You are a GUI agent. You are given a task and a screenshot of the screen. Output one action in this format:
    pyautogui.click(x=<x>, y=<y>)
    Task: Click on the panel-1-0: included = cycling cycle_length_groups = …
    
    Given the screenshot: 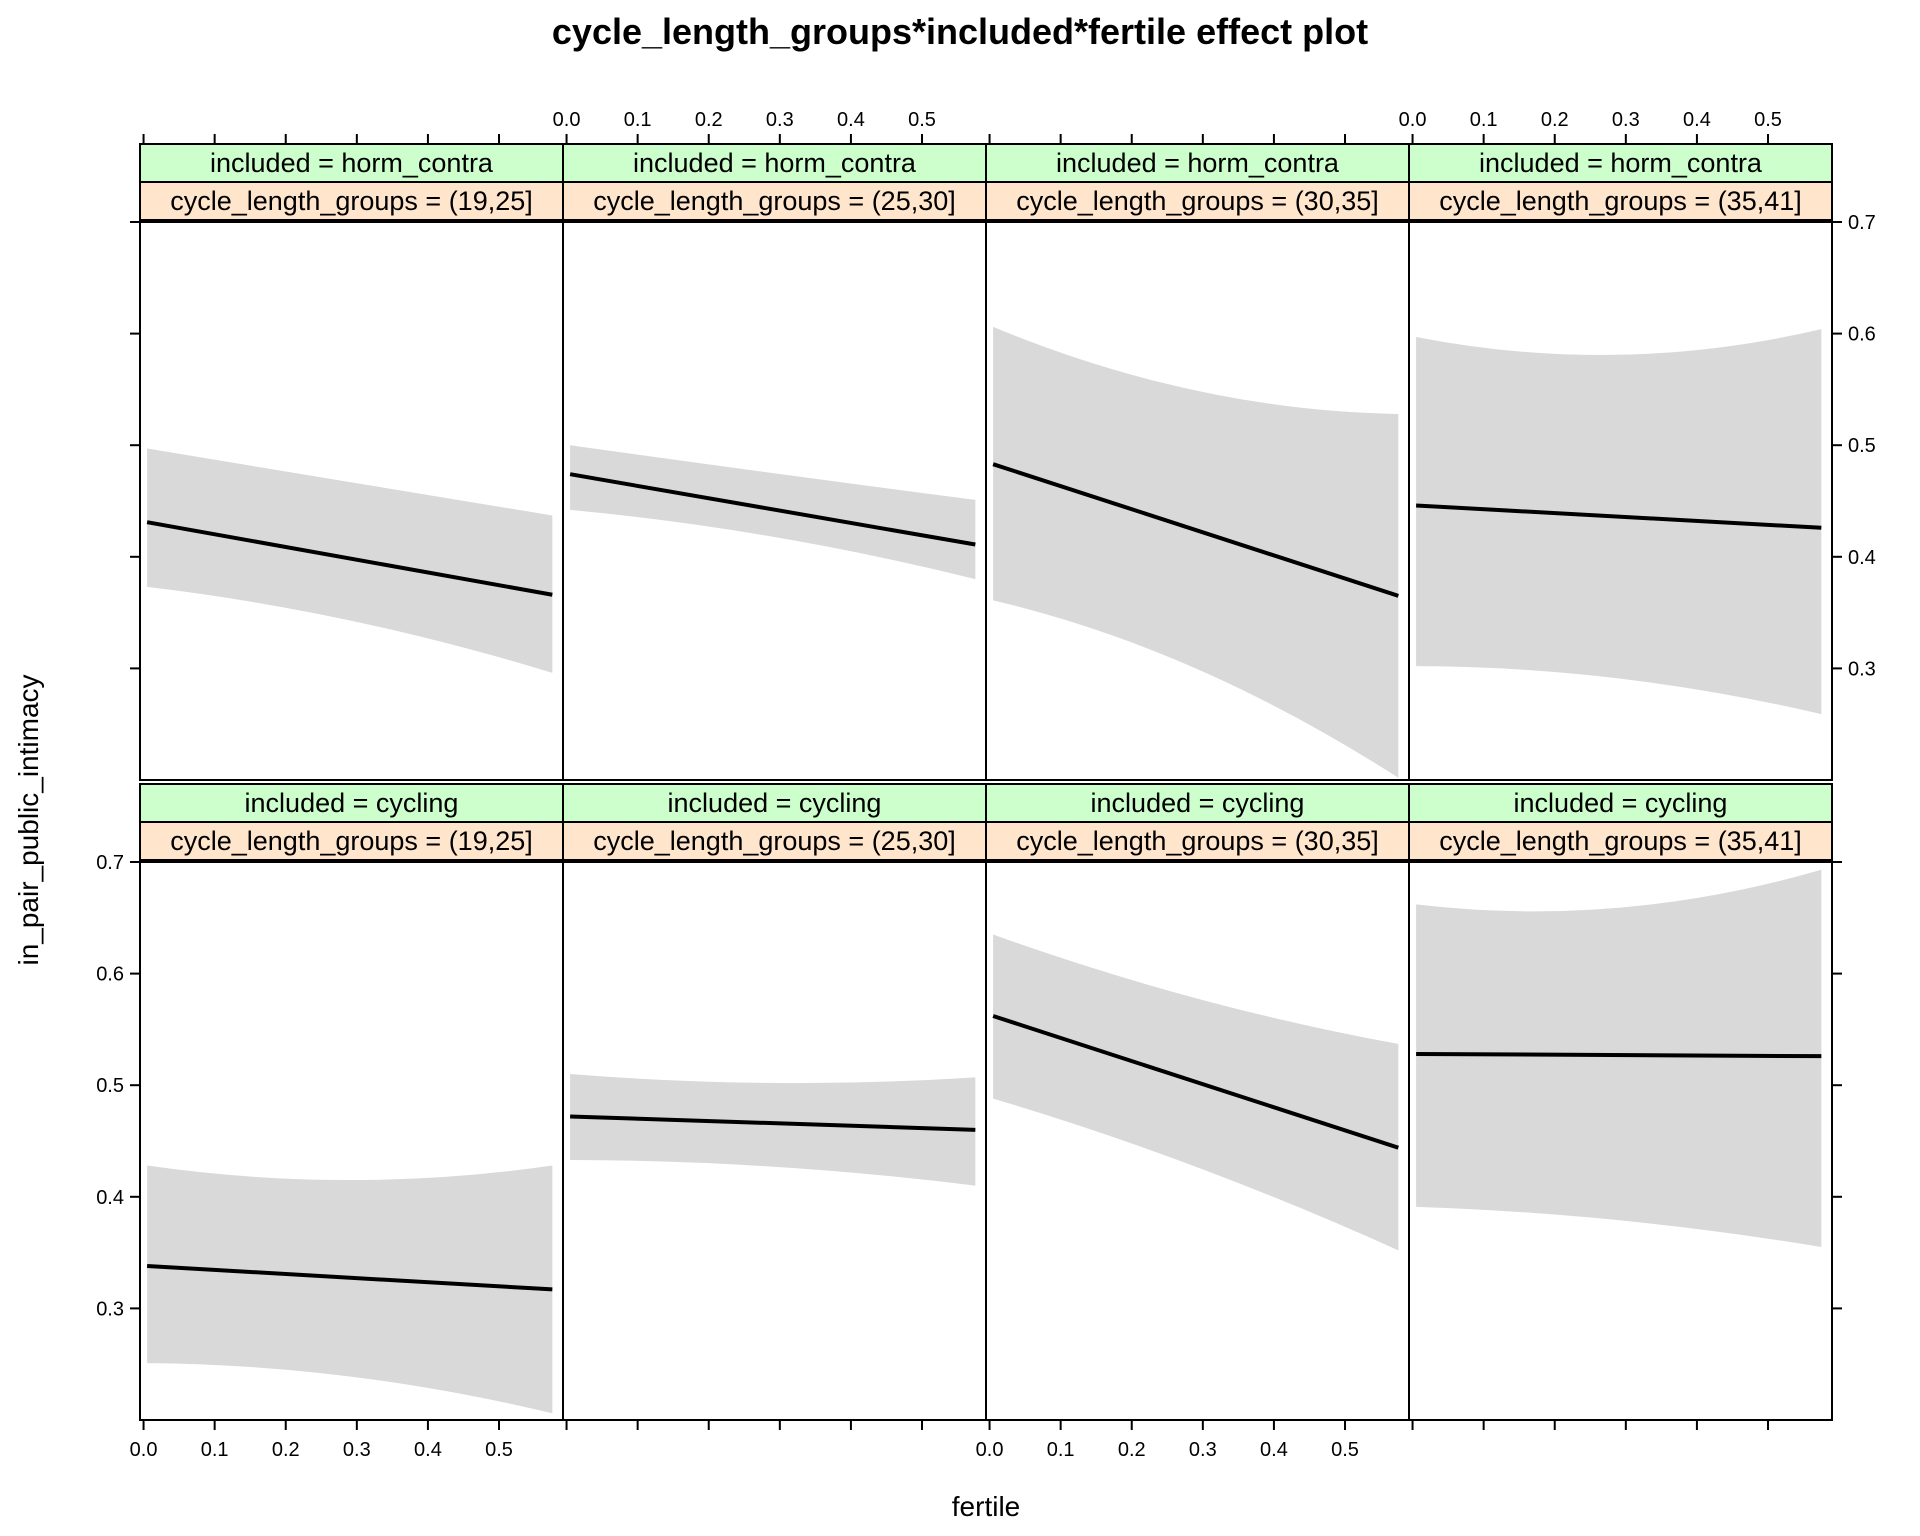 What is the action you would take?
    pyautogui.click(x=351, y=1102)
    